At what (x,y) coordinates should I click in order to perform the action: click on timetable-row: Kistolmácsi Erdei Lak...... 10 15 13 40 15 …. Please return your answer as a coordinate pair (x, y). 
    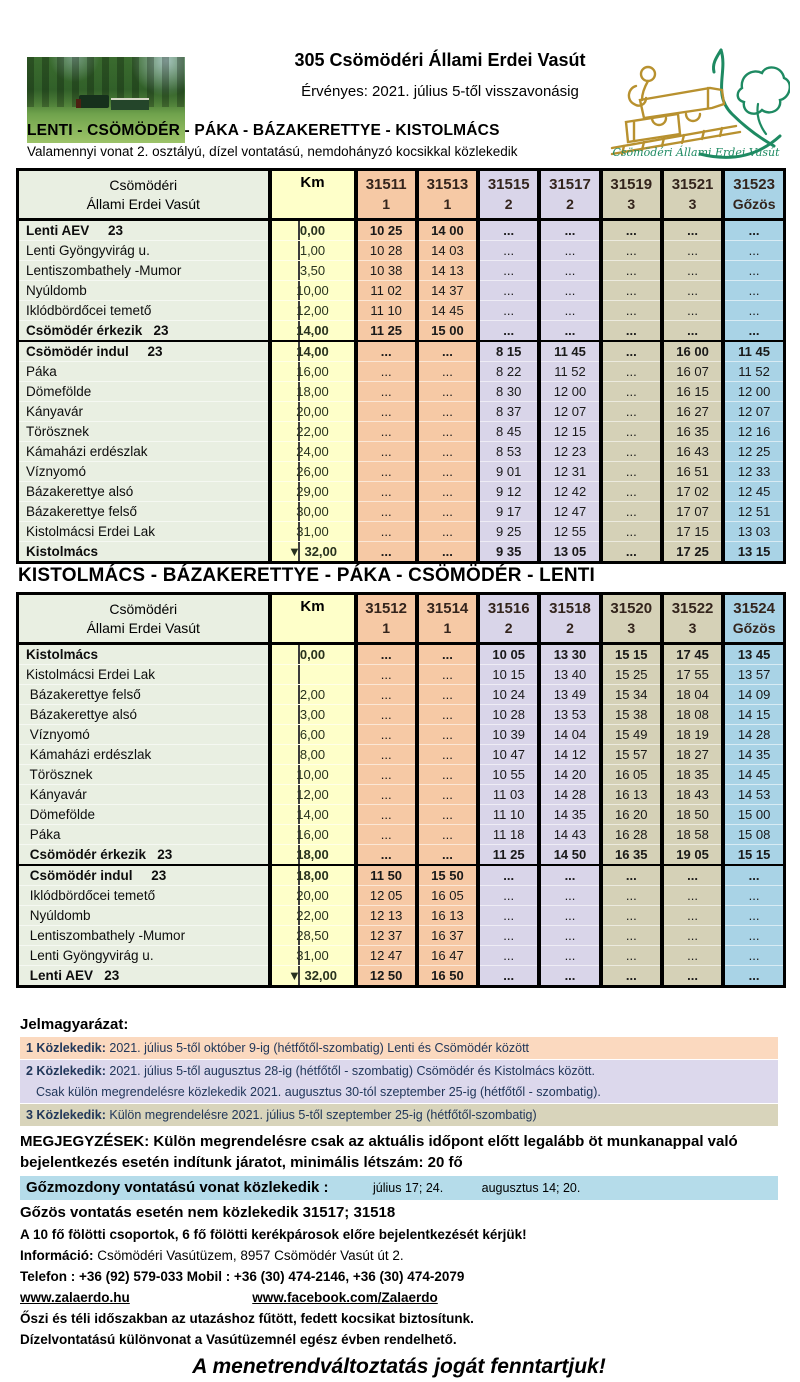
    Looking at the image, I should click on (401, 674).